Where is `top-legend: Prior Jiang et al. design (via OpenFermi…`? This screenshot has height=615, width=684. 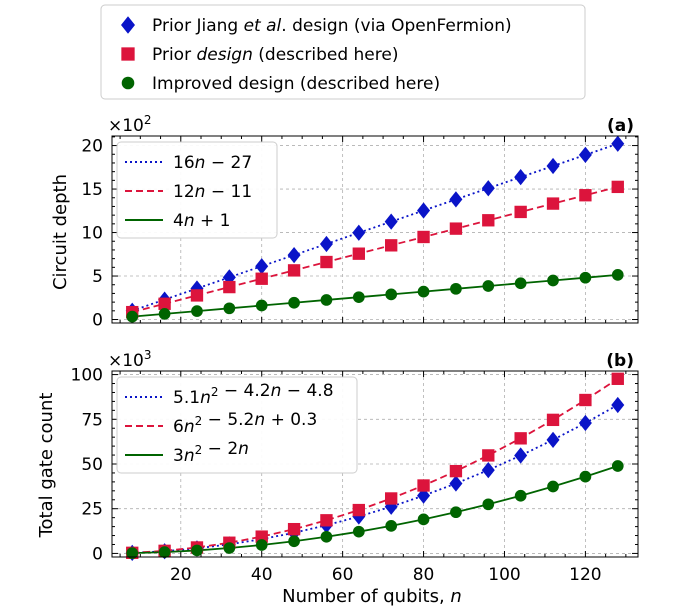
top-legend: Prior Jiang et al. design (via OpenFermi… is located at coordinates (343, 52).